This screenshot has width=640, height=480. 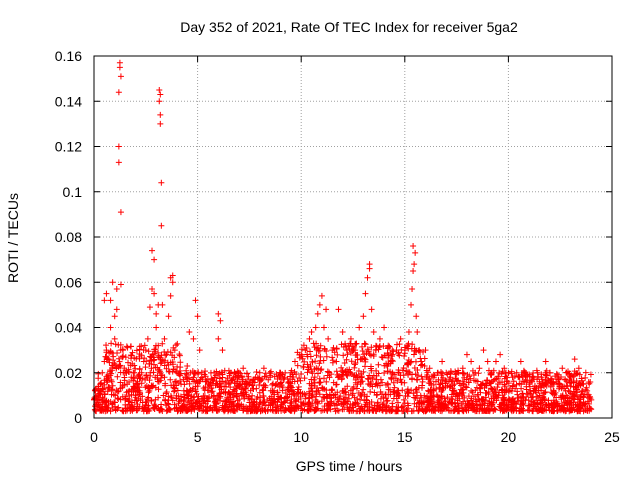 What do you see at coordinates (68, 373) in the screenshot?
I see `y-tick-label: 0.02` at bounding box center [68, 373].